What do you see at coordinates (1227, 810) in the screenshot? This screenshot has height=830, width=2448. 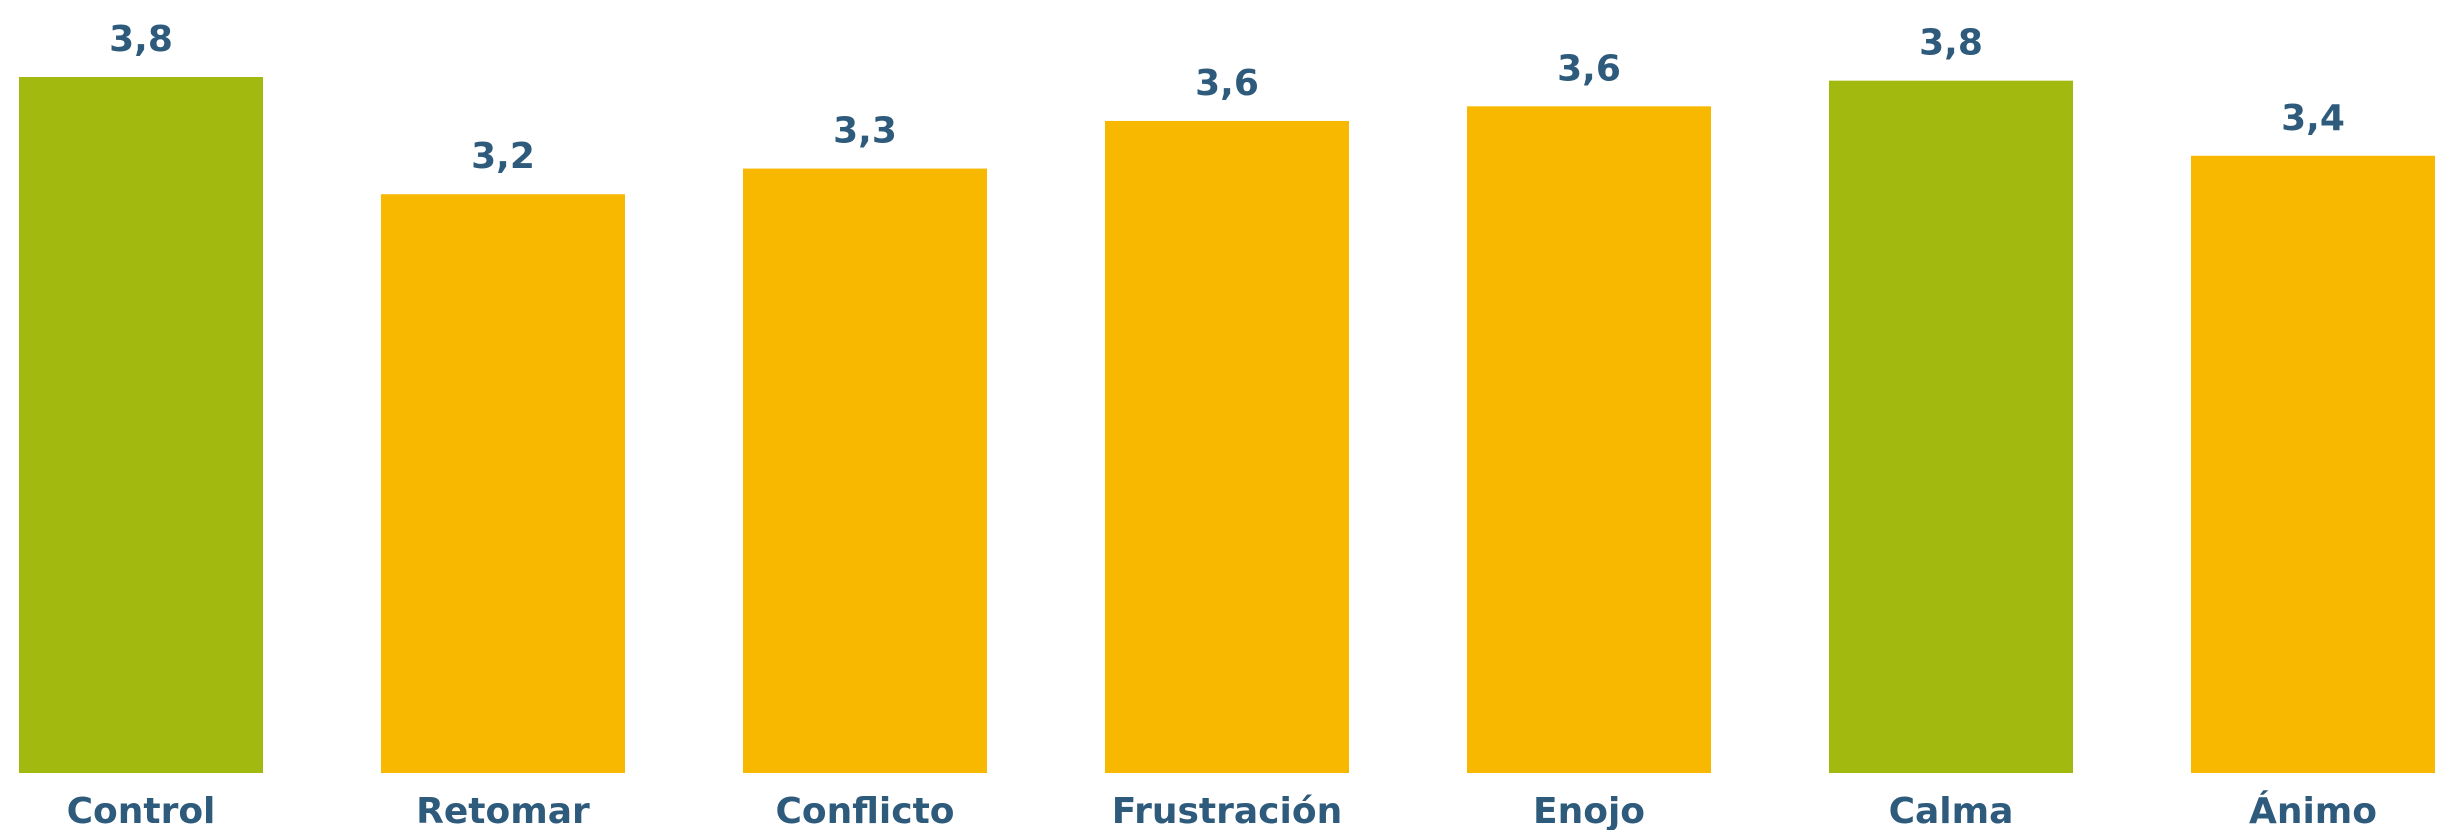 I see `x-tick-label: Frustración` at bounding box center [1227, 810].